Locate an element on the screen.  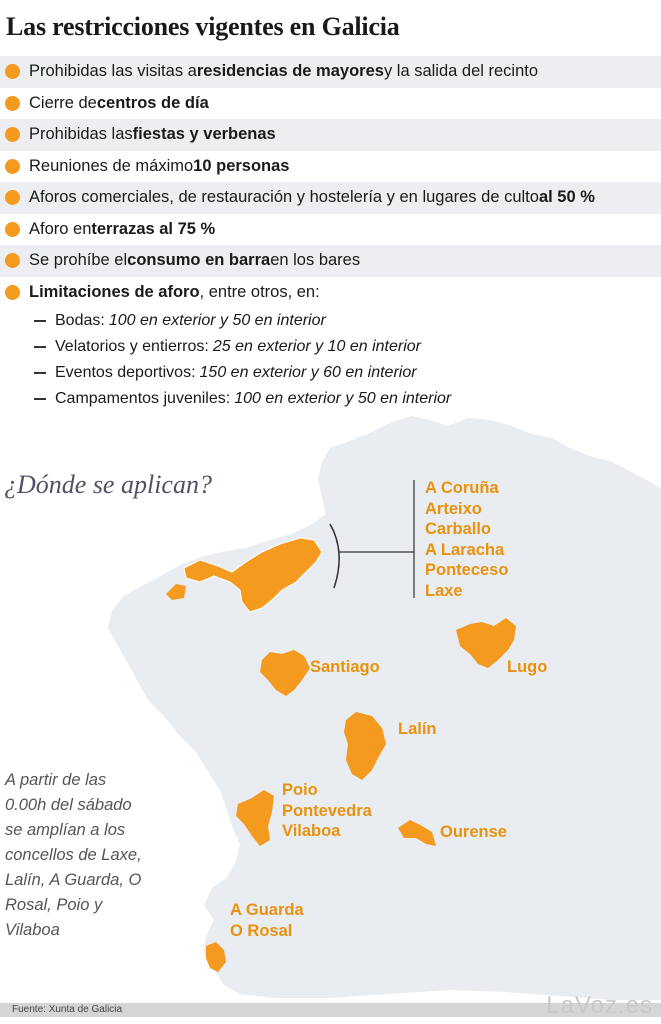
lugo-highlight is located at coordinates (486, 643).